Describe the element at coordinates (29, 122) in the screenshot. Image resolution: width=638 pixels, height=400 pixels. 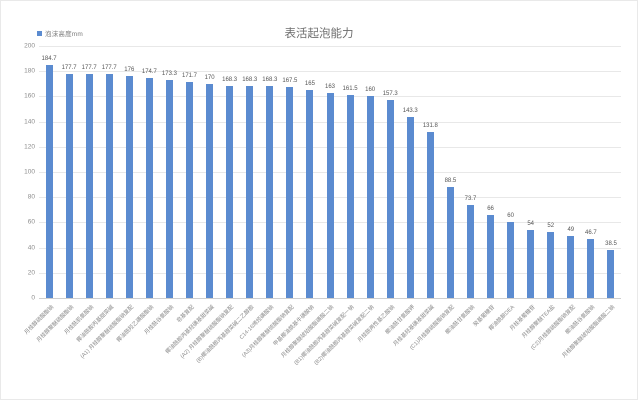
I see `y-axis-tick-label: 140` at that location.